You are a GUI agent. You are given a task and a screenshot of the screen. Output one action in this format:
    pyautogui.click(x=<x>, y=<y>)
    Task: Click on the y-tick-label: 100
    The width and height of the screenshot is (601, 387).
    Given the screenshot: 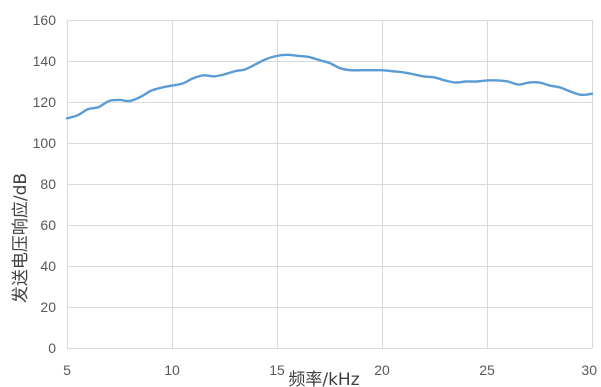 What is the action you would take?
    pyautogui.click(x=45, y=143)
    